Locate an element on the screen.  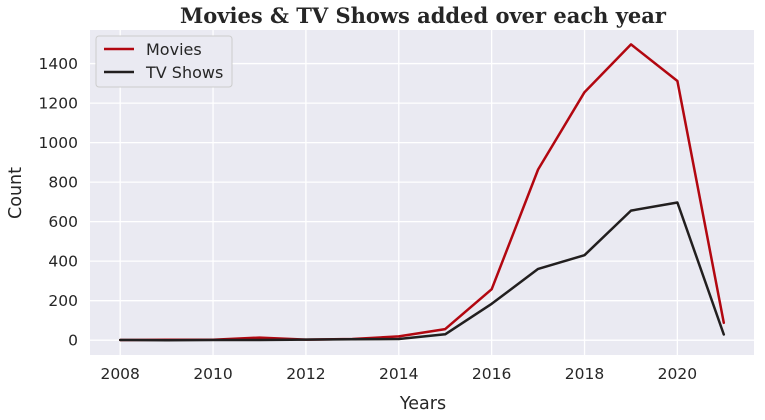
x-tick-label: 2018 is located at coordinates (584, 374).